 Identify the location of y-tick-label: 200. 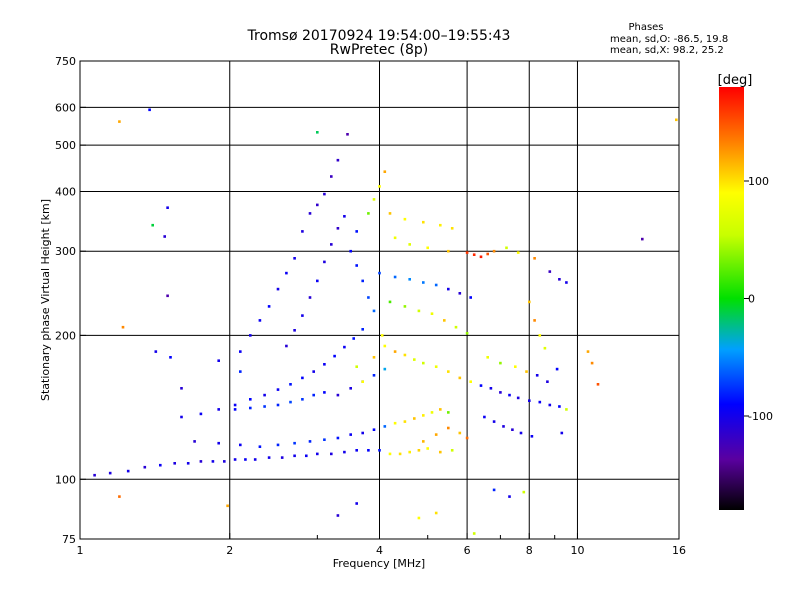
(65, 335).